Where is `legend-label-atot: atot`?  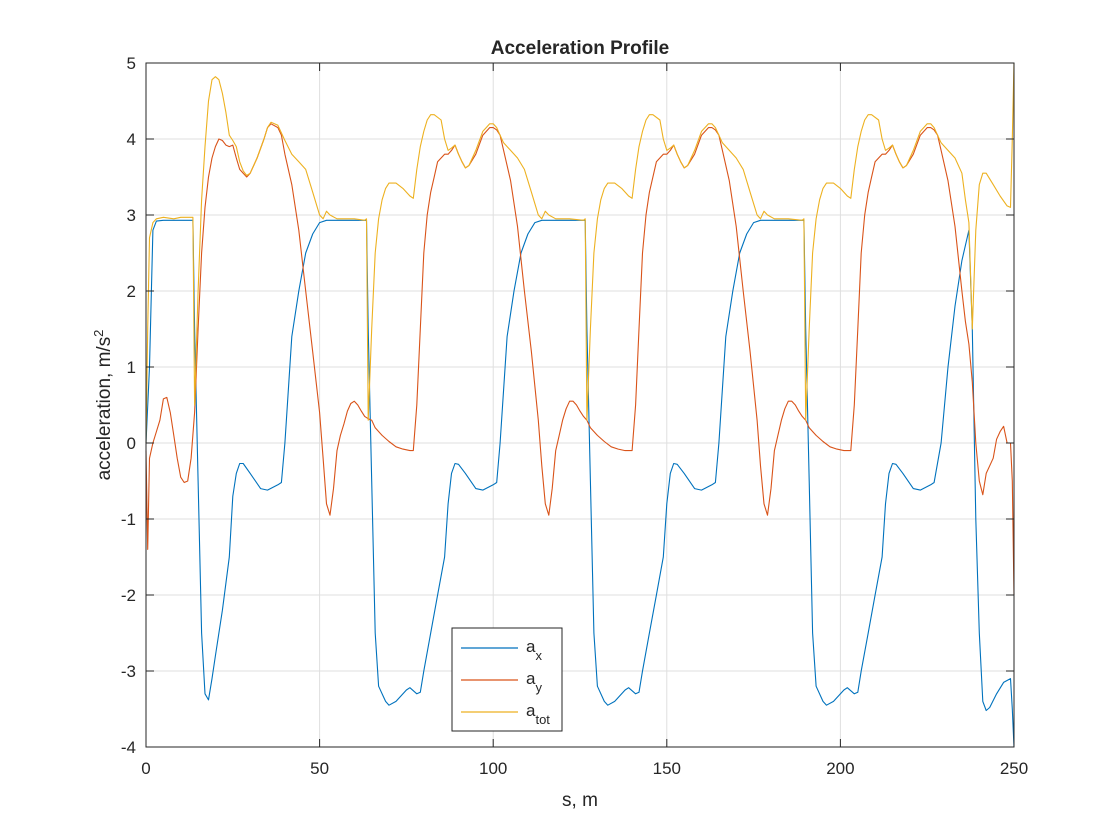
legend-label-atot: atot is located at coordinates (538, 714).